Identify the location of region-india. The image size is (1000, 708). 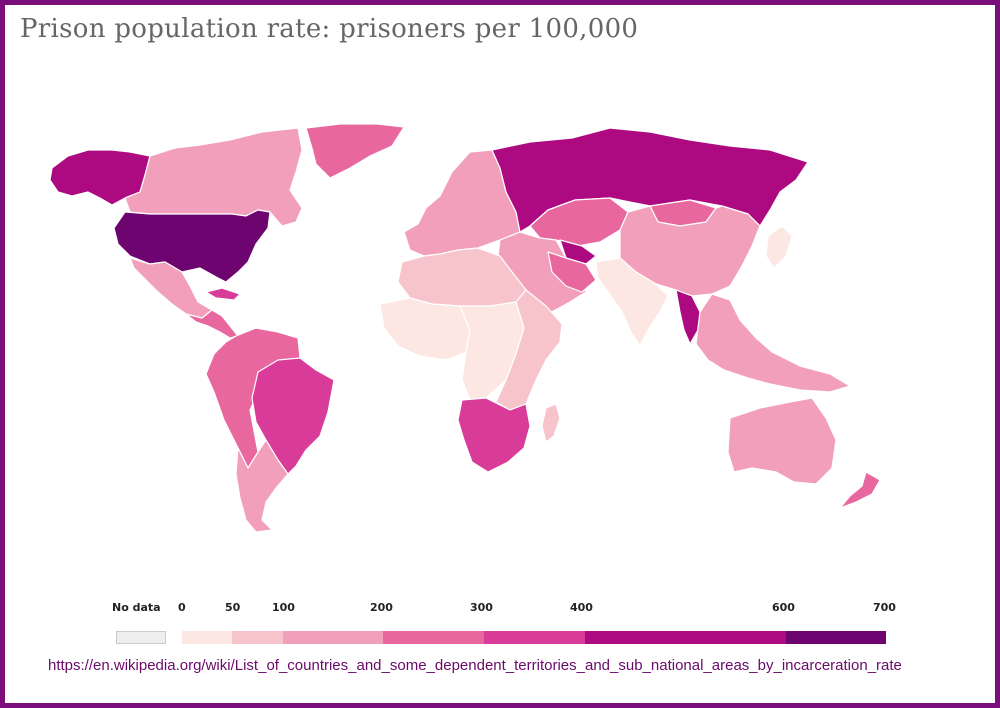
(632, 302).